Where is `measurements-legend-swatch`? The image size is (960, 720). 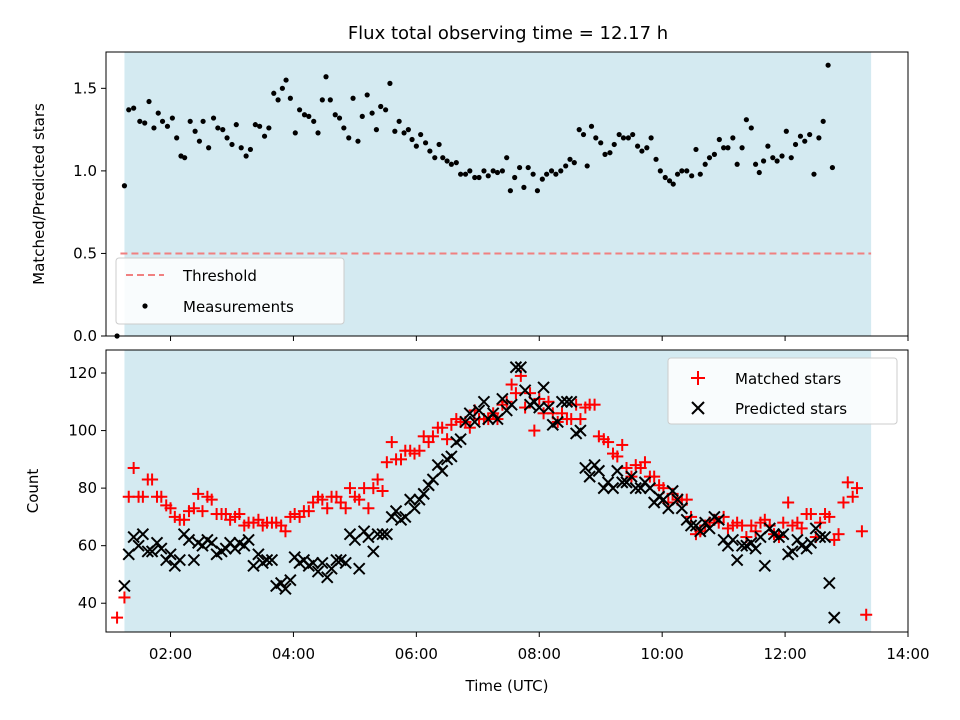 measurements-legend-swatch is located at coordinates (145, 306).